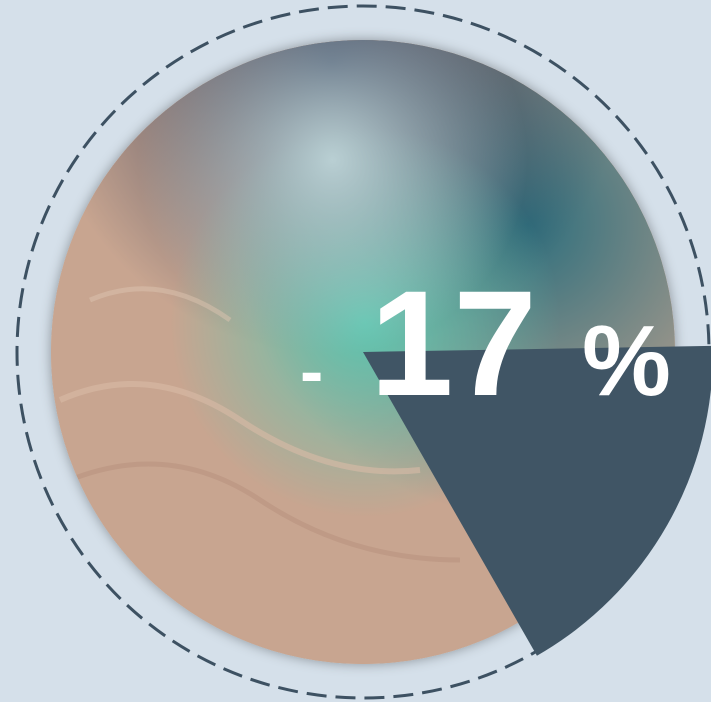 This screenshot has width=711, height=702. I want to click on percent-label: - 17 %, so click(485, 343).